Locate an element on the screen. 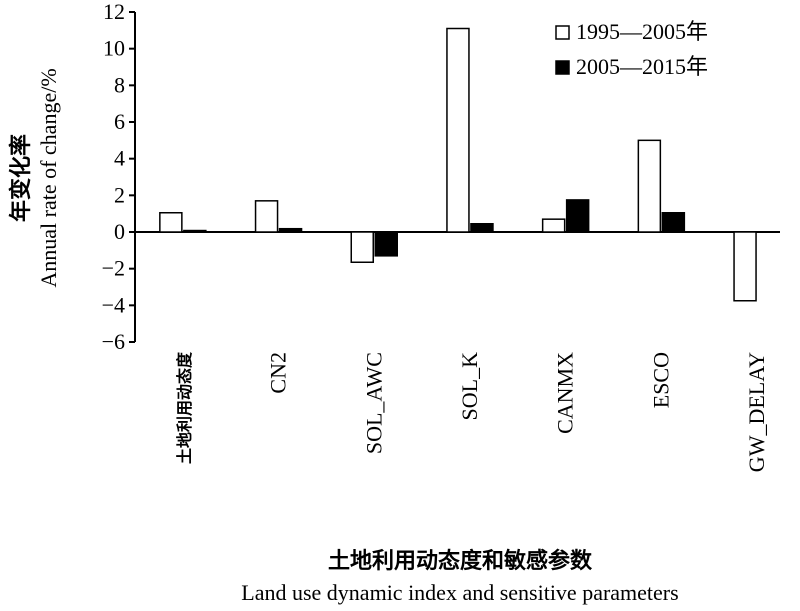 This screenshot has height=611, width=800. y-tick-label: 6 is located at coordinates (119, 121).